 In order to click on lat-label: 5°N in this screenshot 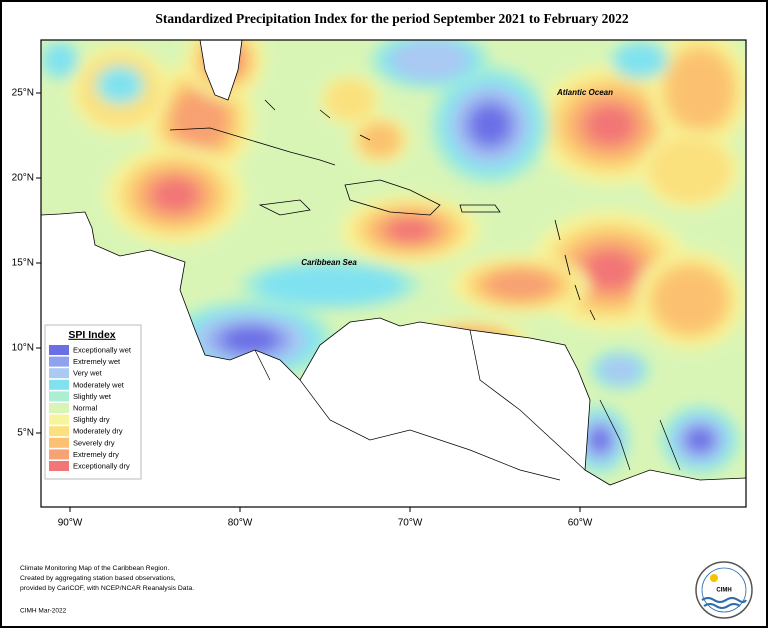, I will do `click(25, 433)`.